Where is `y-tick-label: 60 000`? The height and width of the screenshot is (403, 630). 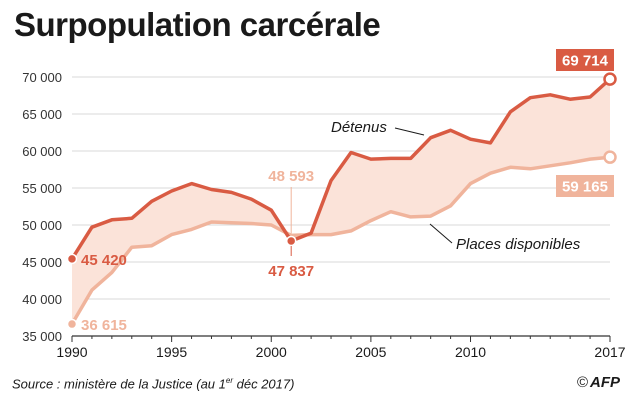 y-tick-label: 60 000 is located at coordinates (42, 151).